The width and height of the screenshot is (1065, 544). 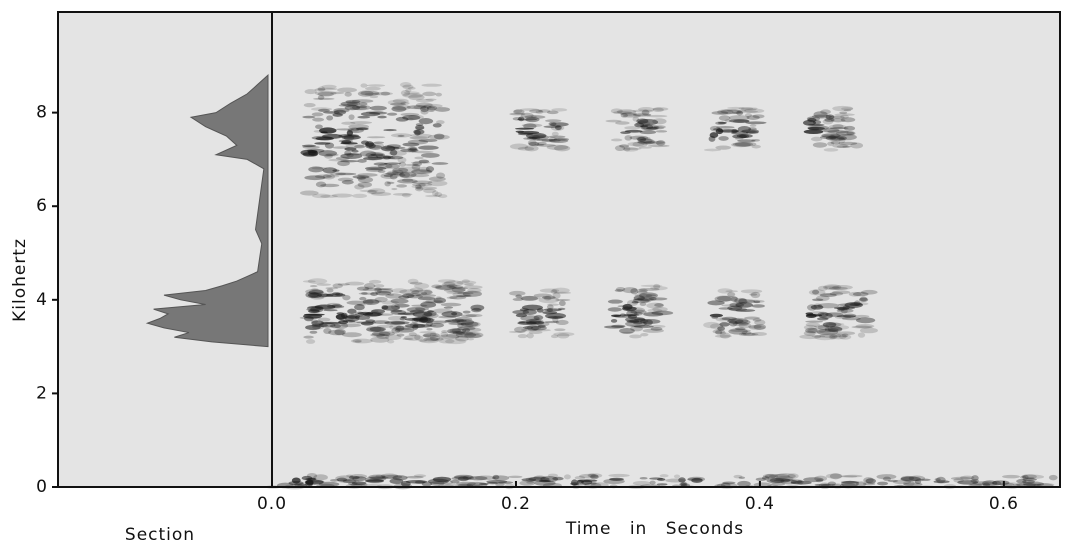 I want to click on y-tick-label: 6, so click(x=42, y=206).